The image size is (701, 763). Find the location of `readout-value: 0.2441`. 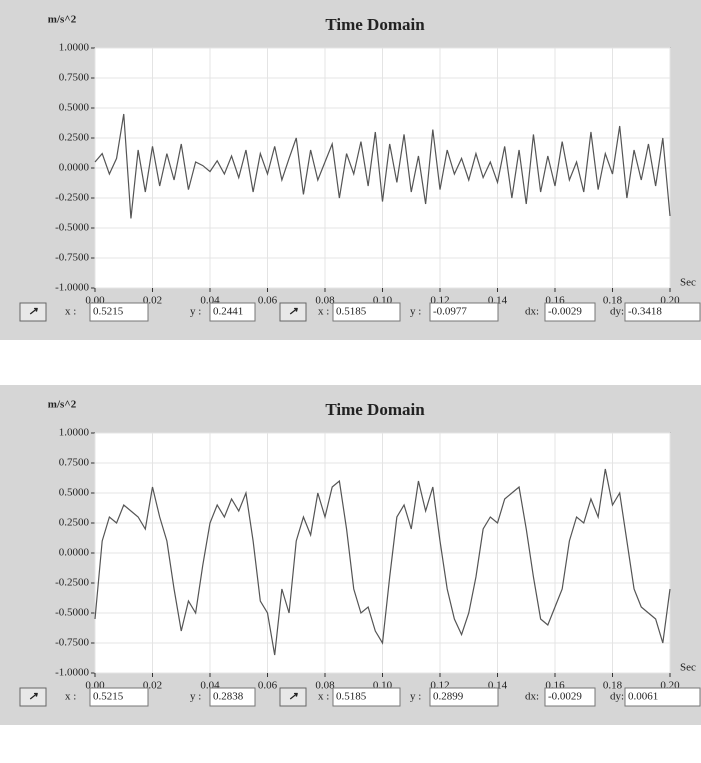

readout-value: 0.2441 is located at coordinates (228, 312).